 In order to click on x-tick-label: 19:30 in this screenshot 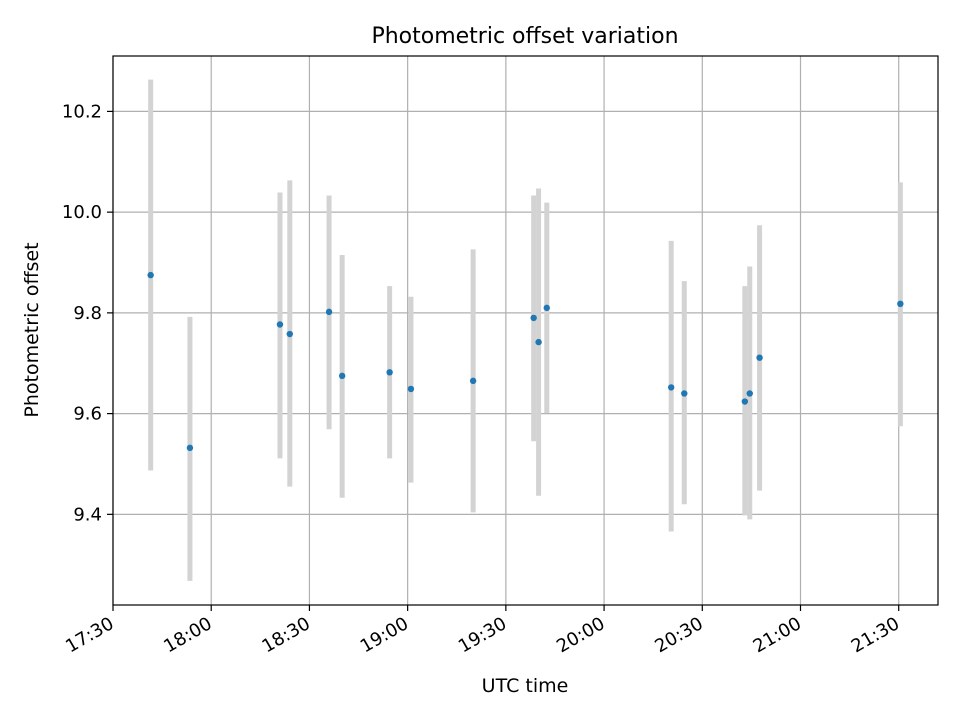, I will do `click(482, 635)`.